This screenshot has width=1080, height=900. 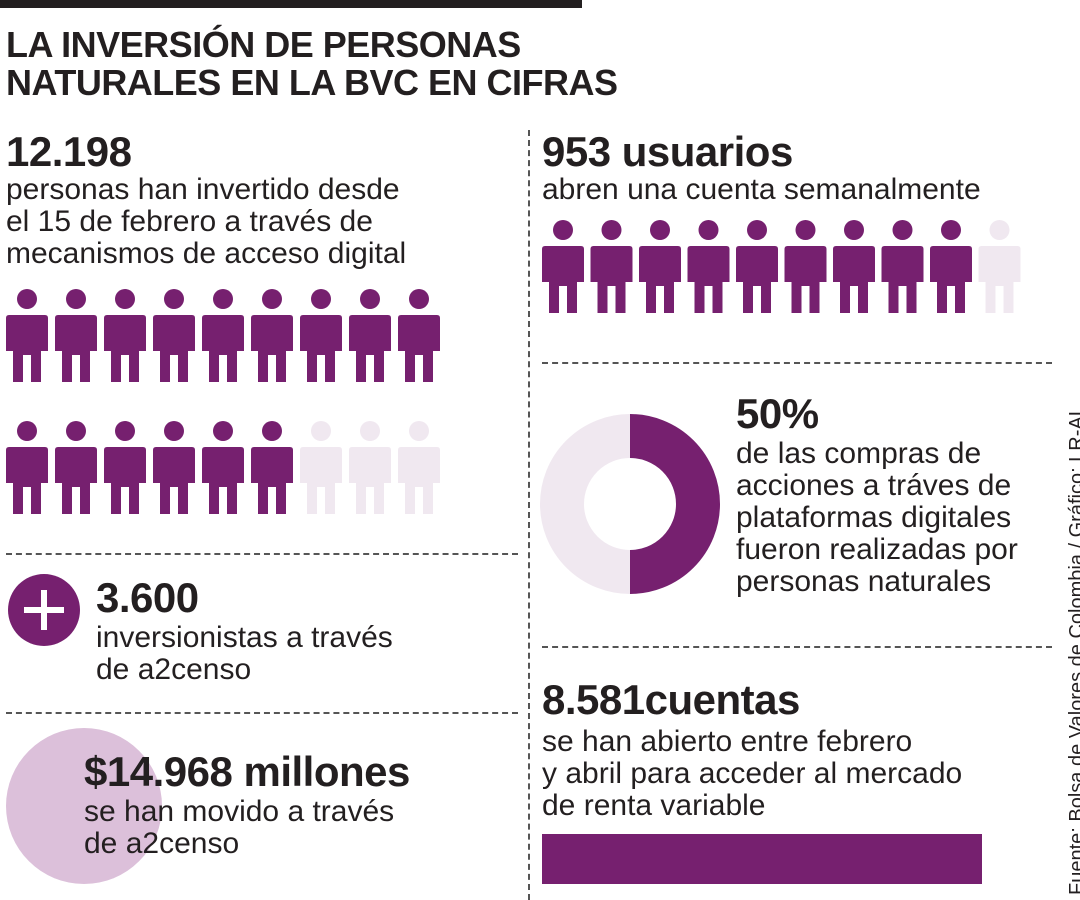 I want to click on desc-line: mecanismos de acceso digital, so click(x=206, y=253).